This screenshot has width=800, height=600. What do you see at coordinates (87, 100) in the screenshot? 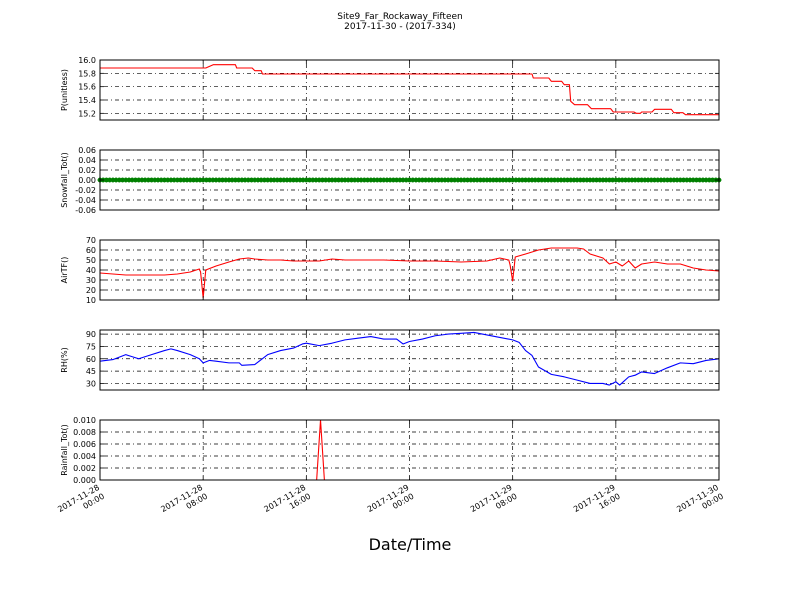
I see `y-tick-label-0-1: 15.4` at bounding box center [87, 100].